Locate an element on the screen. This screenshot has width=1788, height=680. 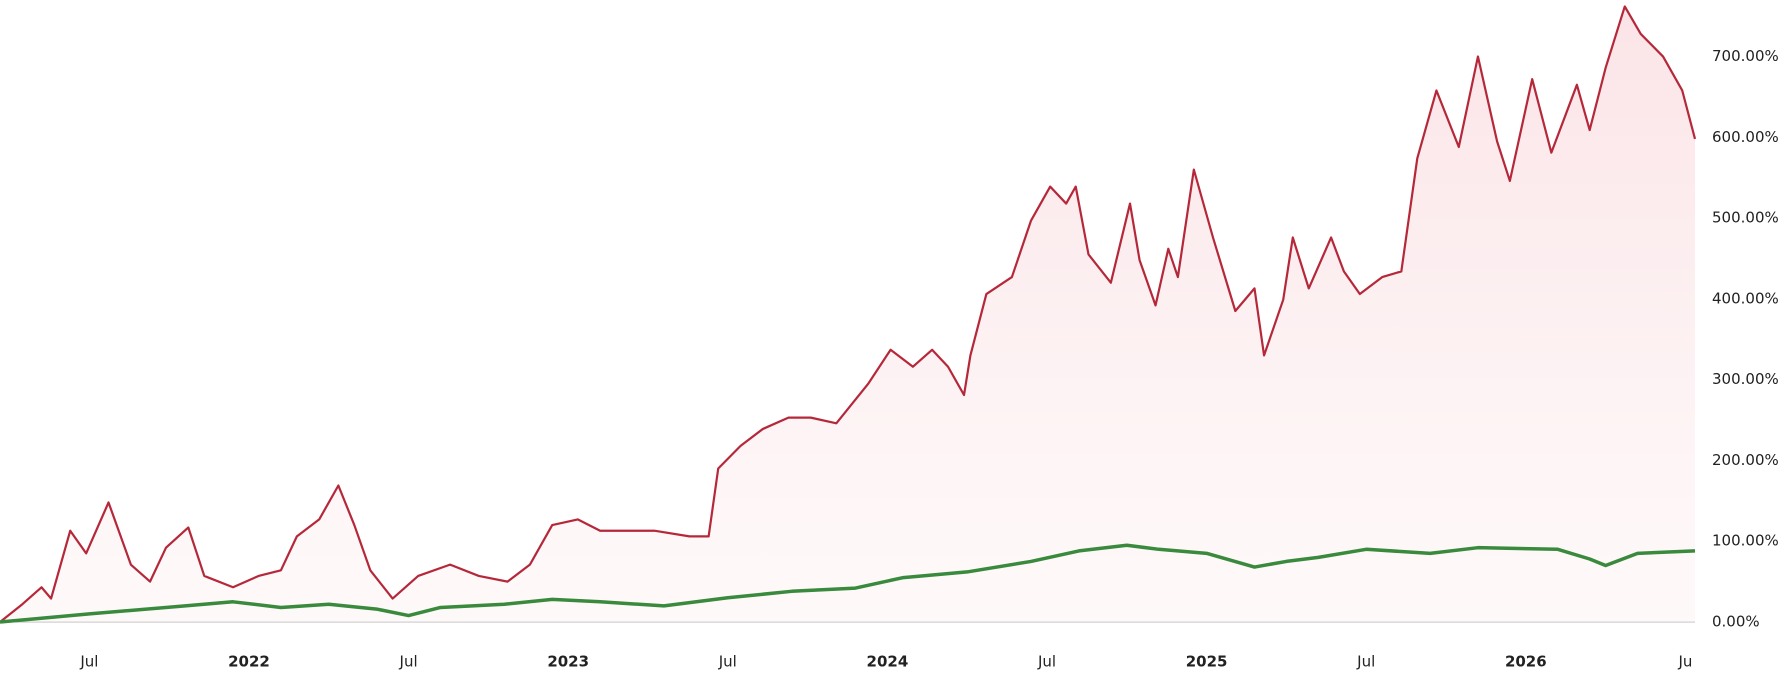
y-tick-label: 500.00% is located at coordinates (1745, 218).